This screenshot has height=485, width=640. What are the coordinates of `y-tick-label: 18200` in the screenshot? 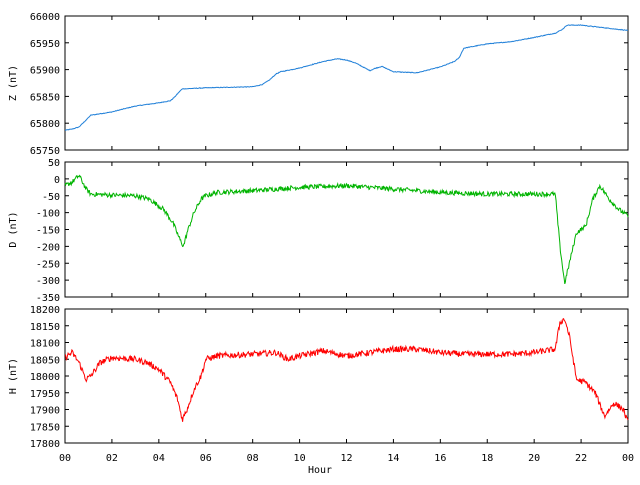 It's located at (45, 310).